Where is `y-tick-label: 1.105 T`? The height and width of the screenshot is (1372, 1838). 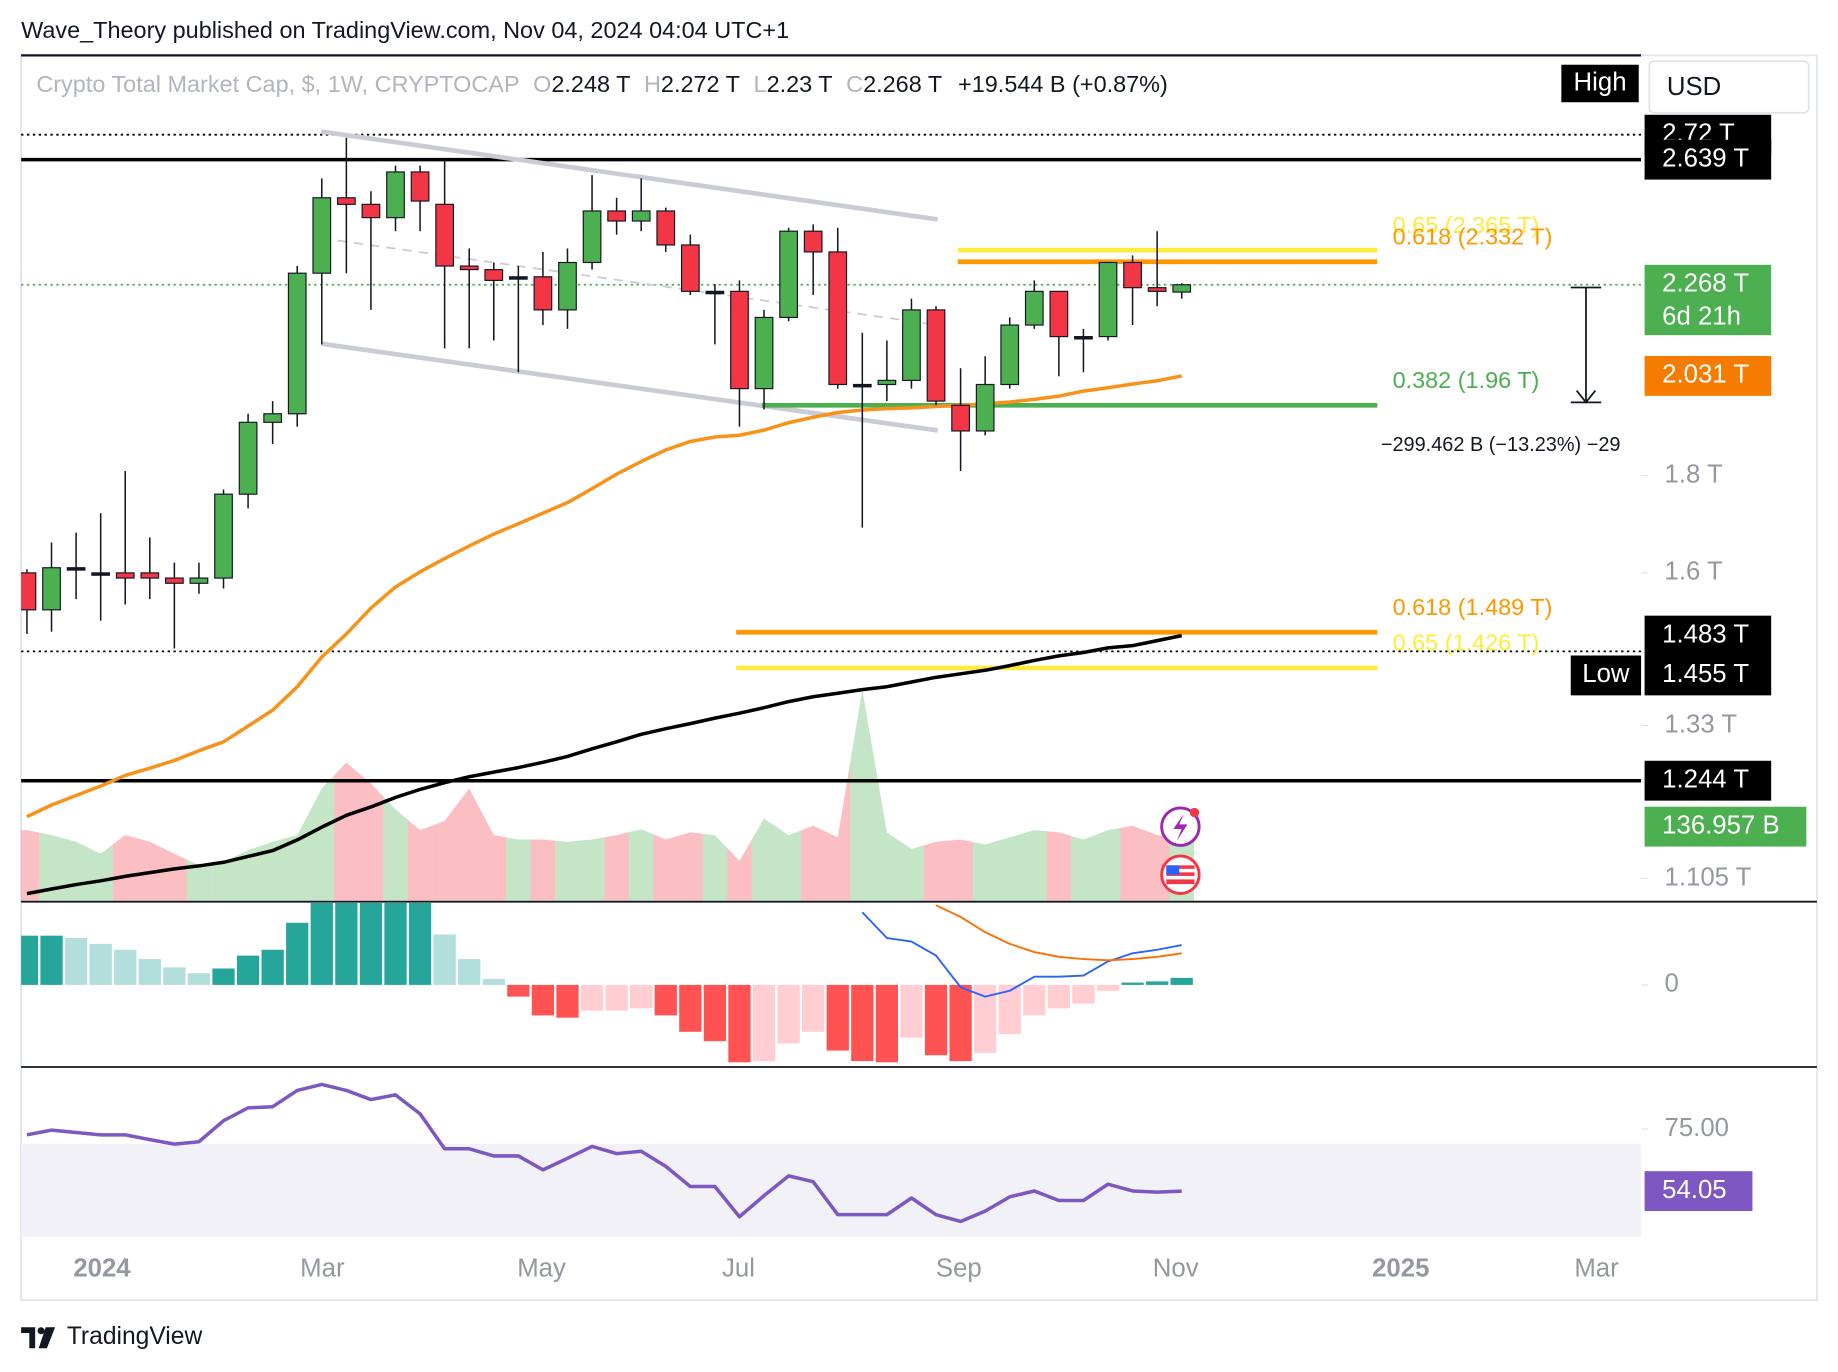
y-tick-label: 1.105 T is located at coordinates (1708, 877).